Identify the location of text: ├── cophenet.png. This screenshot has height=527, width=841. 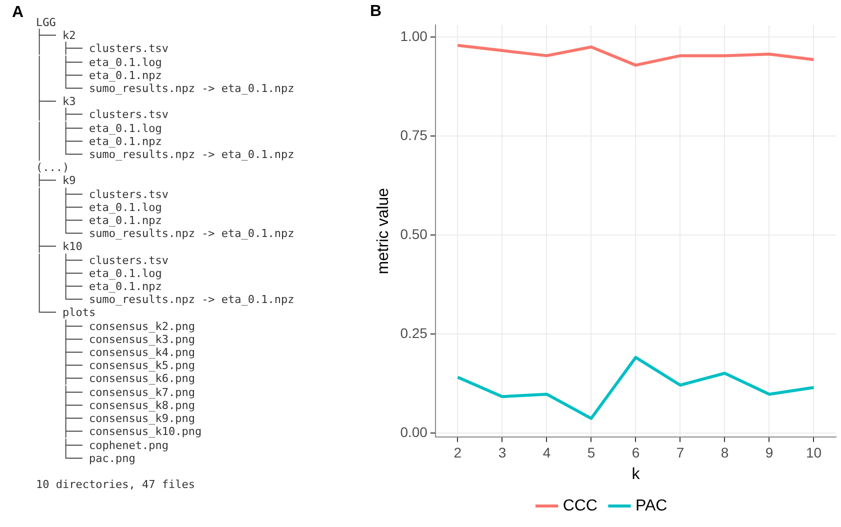
(115, 445).